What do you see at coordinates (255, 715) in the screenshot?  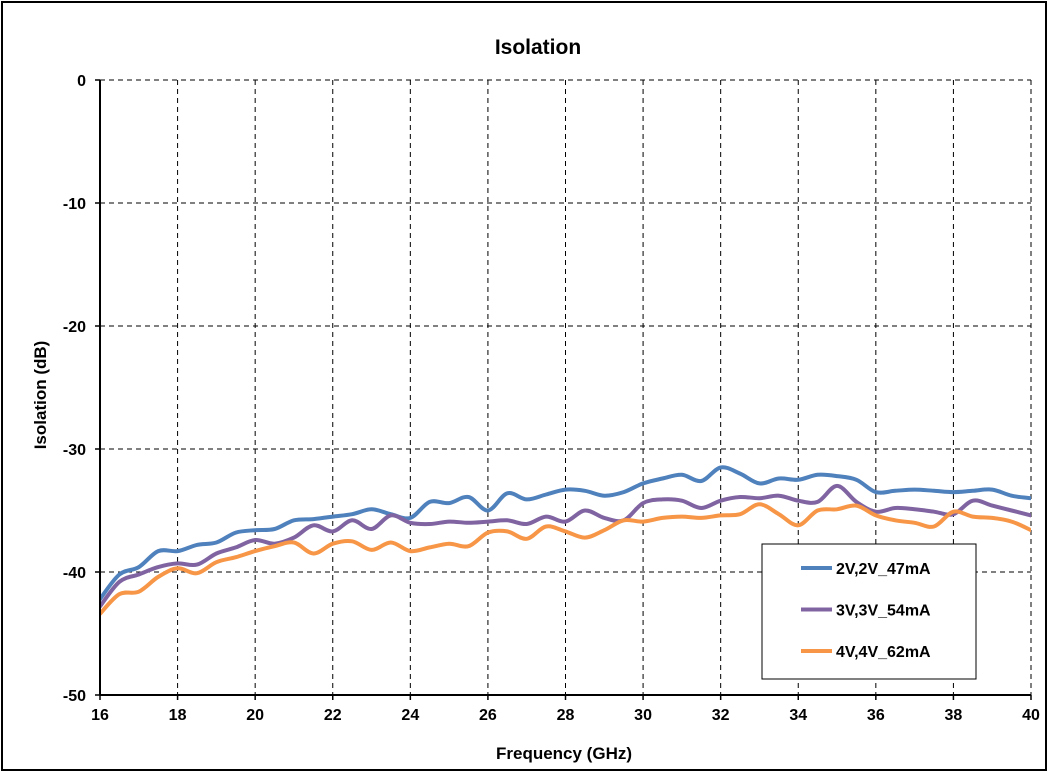 I see `x-tick-label: 20` at bounding box center [255, 715].